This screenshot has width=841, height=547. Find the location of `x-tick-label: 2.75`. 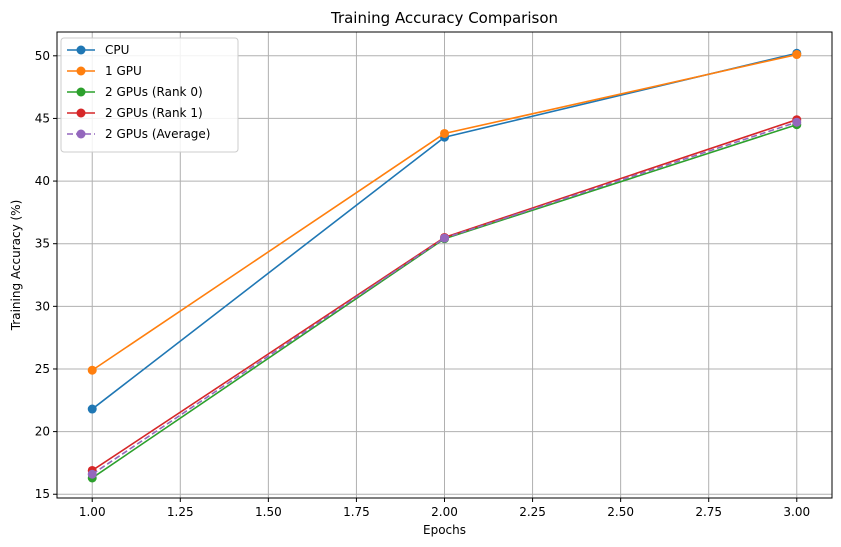

x-tick-label: 2.75 is located at coordinates (708, 512).